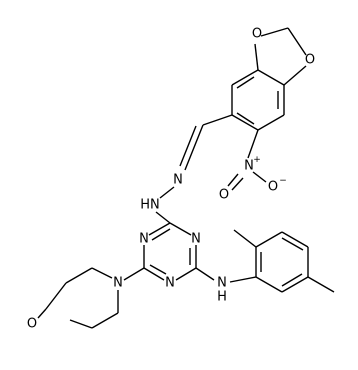 The image size is (358, 370). I want to click on atom-label: HN, so click(150, 205).